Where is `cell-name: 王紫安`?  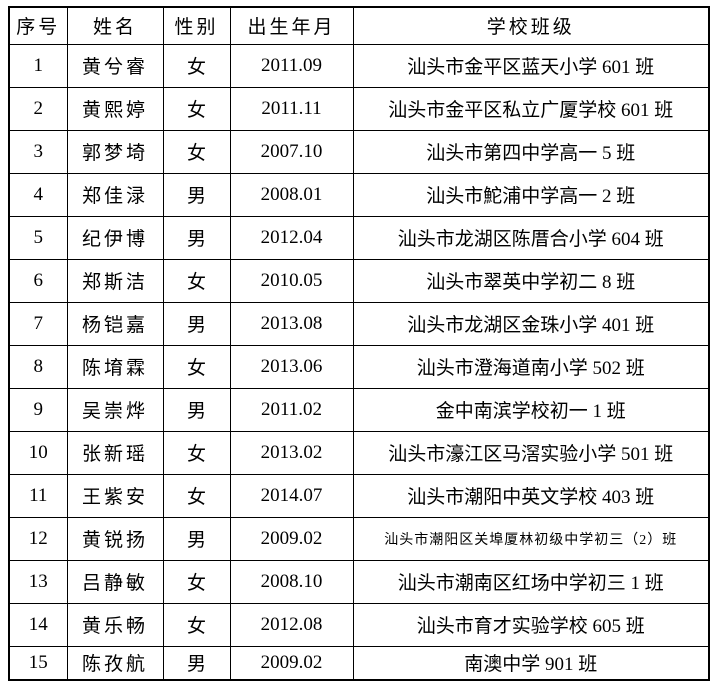 cell-name: 王紫安 is located at coordinates (115, 495).